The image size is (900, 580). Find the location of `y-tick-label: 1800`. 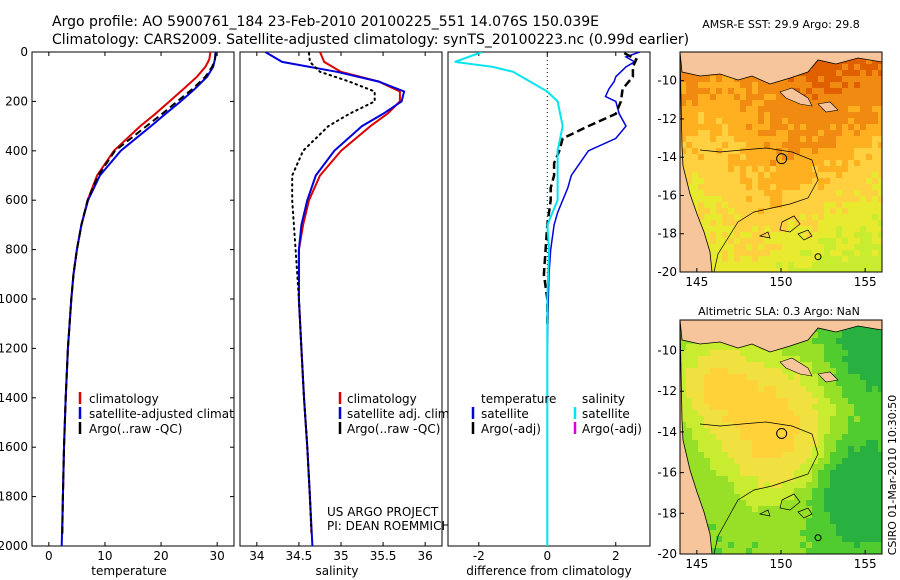

y-tick-label: 1800 is located at coordinates (14, 497).